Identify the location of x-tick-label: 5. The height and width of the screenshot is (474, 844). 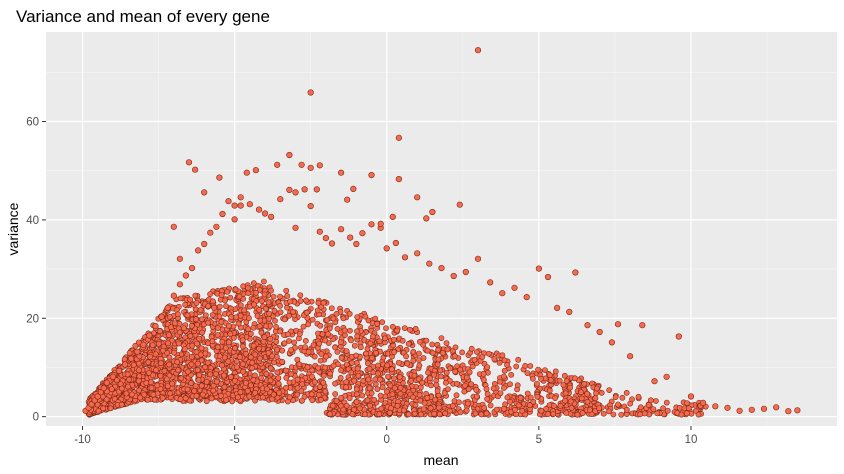
(539, 440).